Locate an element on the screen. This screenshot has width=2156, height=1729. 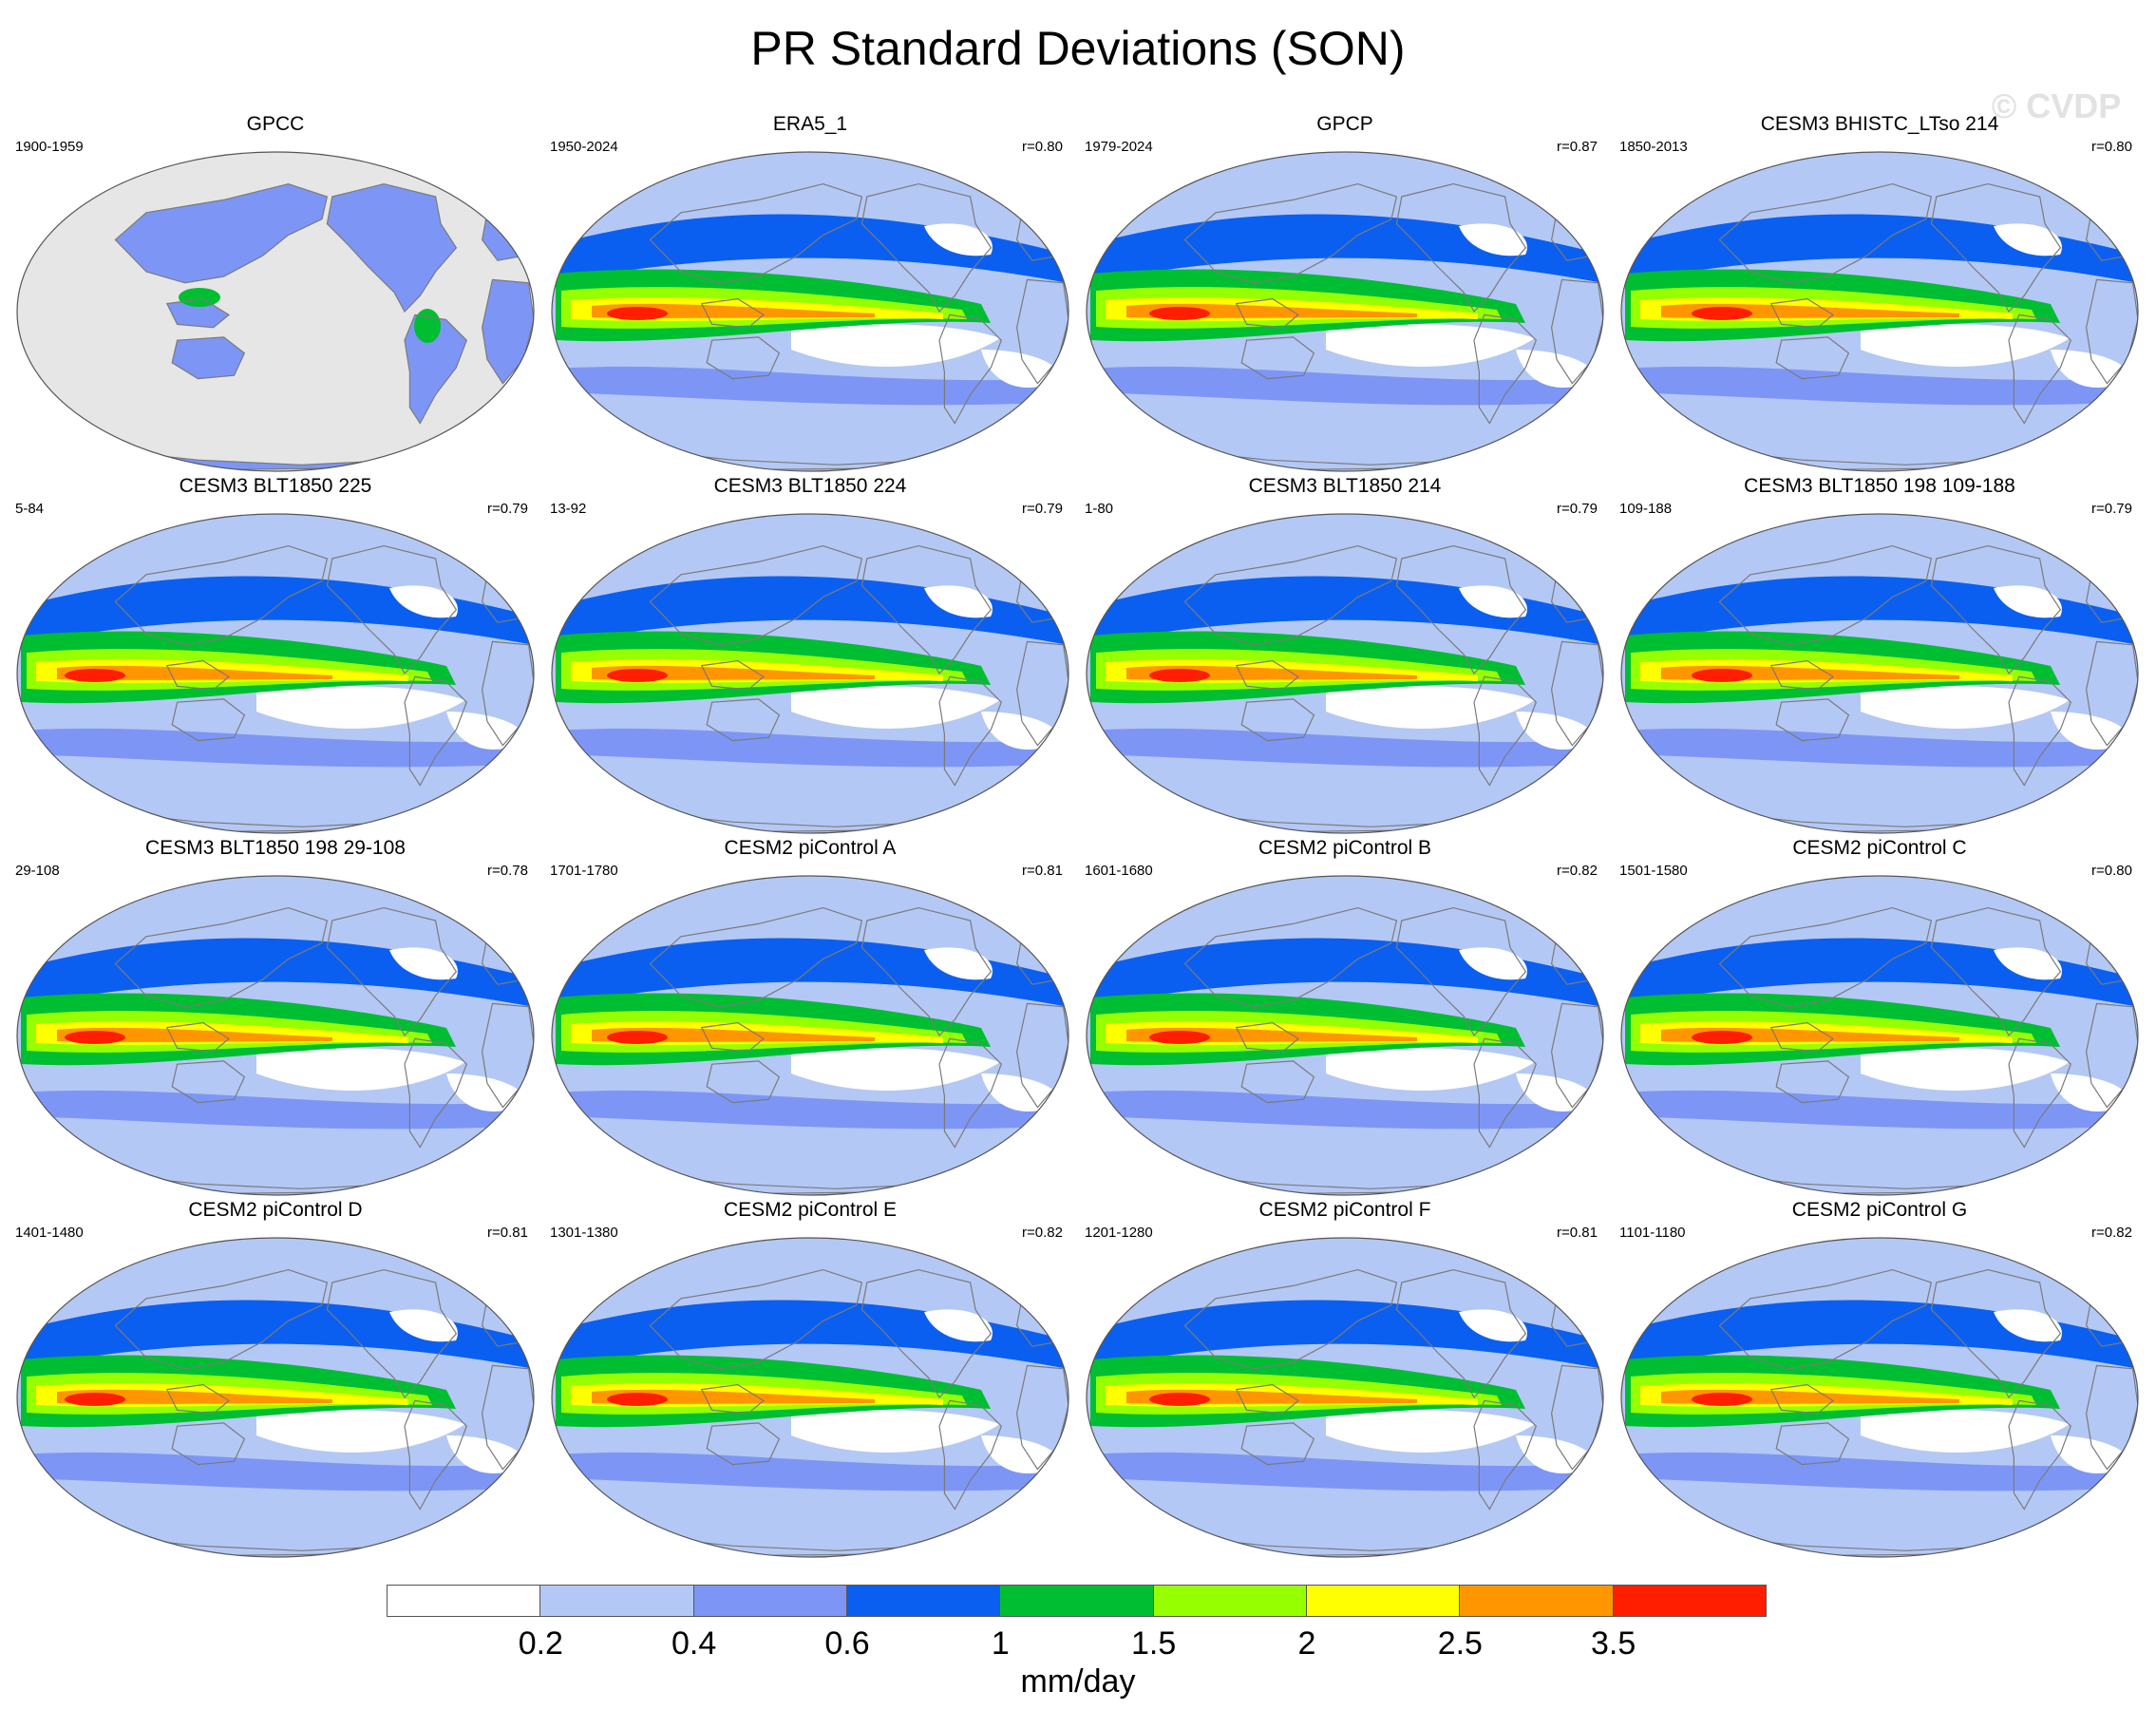
map-panel: CESM2 piControl D 1401-1480 r=0.81 is located at coordinates (275, 1378).